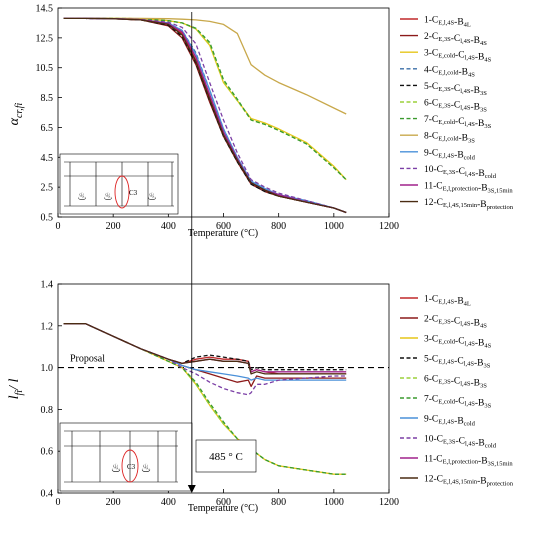 This screenshot has height=535, width=550. Describe the element at coordinates (223, 502) in the screenshot. I see `bottom-x-tick-label: 600` at that location.